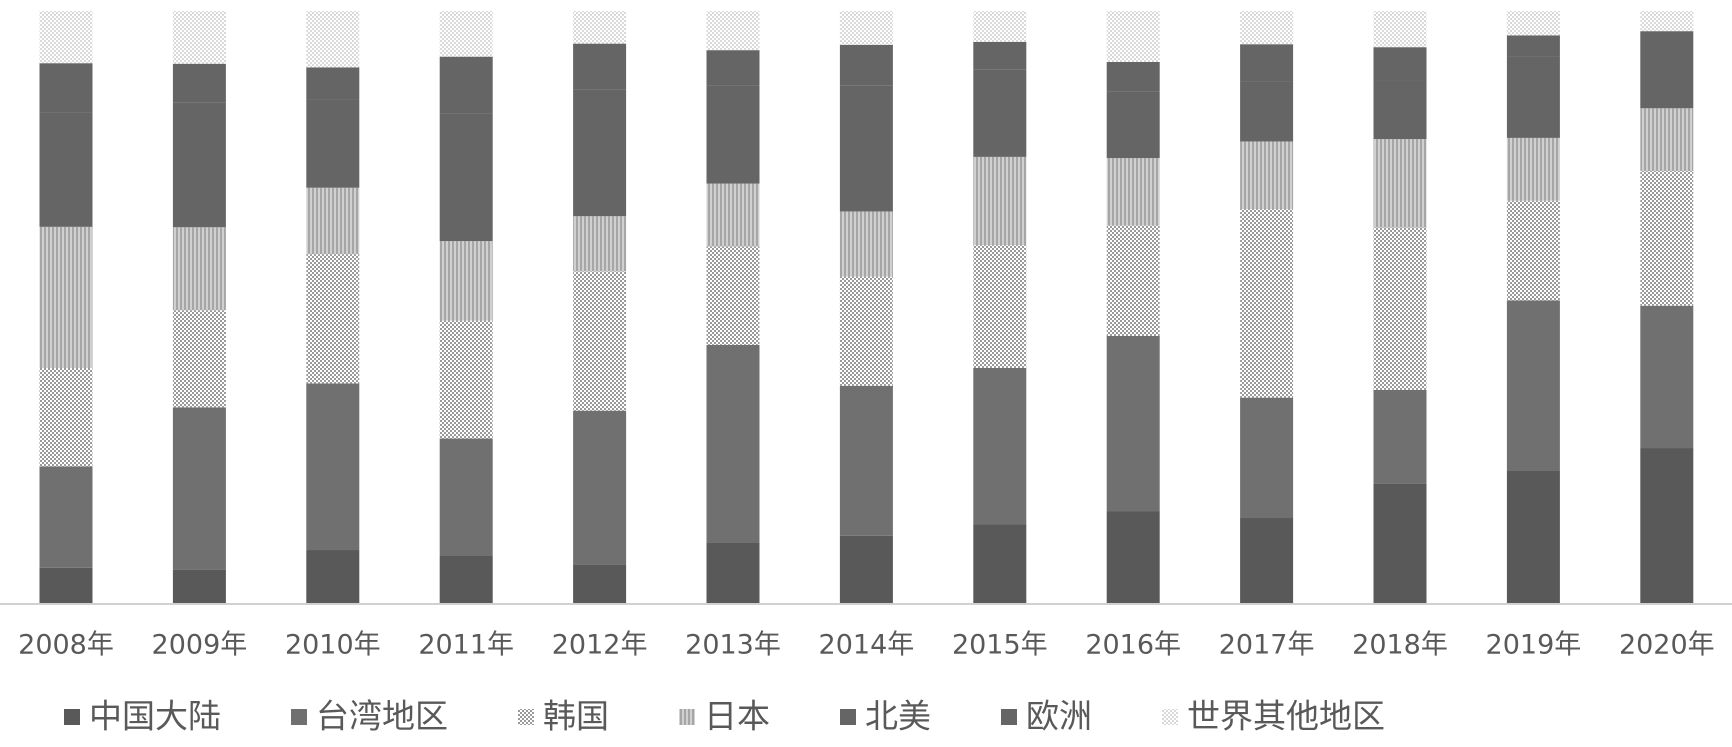 The image size is (1732, 747). Describe the element at coordinates (155, 716) in the screenshot. I see `legend-label: 中国大陆` at that location.